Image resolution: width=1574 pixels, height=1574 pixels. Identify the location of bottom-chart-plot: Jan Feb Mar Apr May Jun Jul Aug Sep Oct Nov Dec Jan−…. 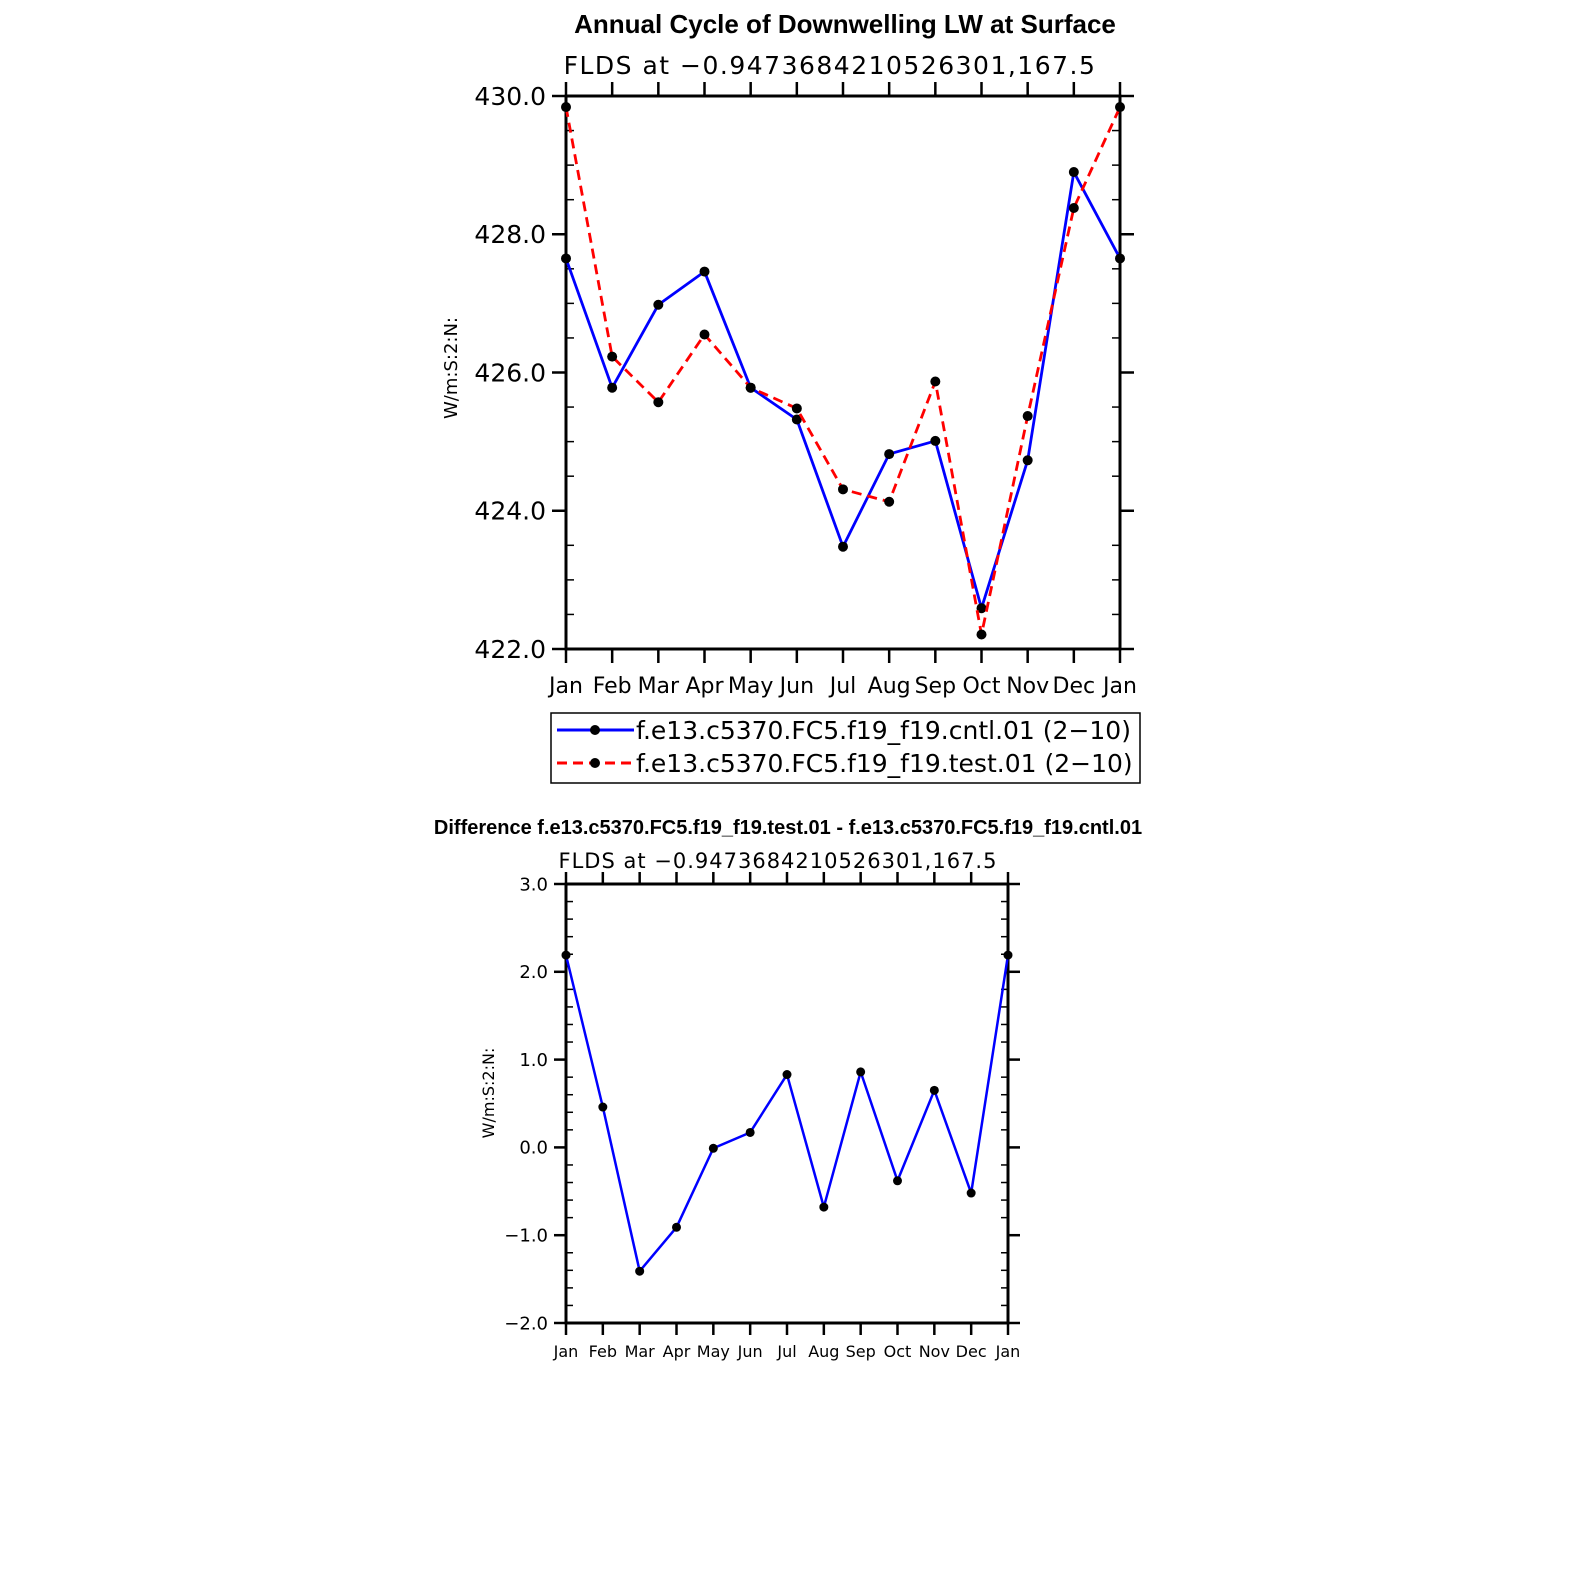
(762, 1116).